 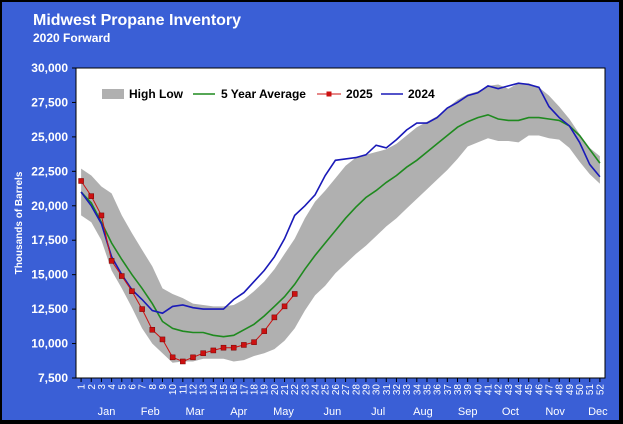 I want to click on y-tick-label: 17,500, so click(x=49, y=240).